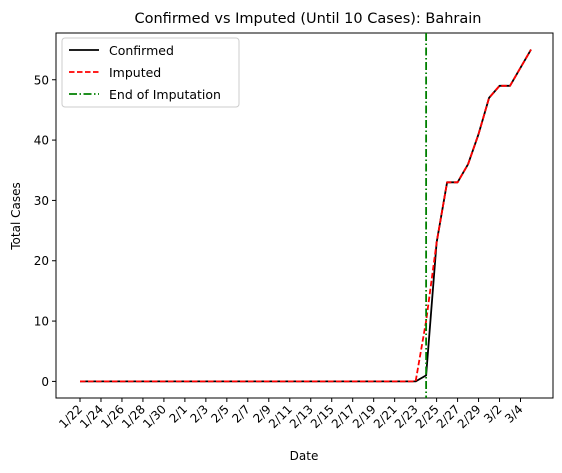 The height and width of the screenshot is (473, 562). I want to click on y-tick-label: 50, so click(41, 80).